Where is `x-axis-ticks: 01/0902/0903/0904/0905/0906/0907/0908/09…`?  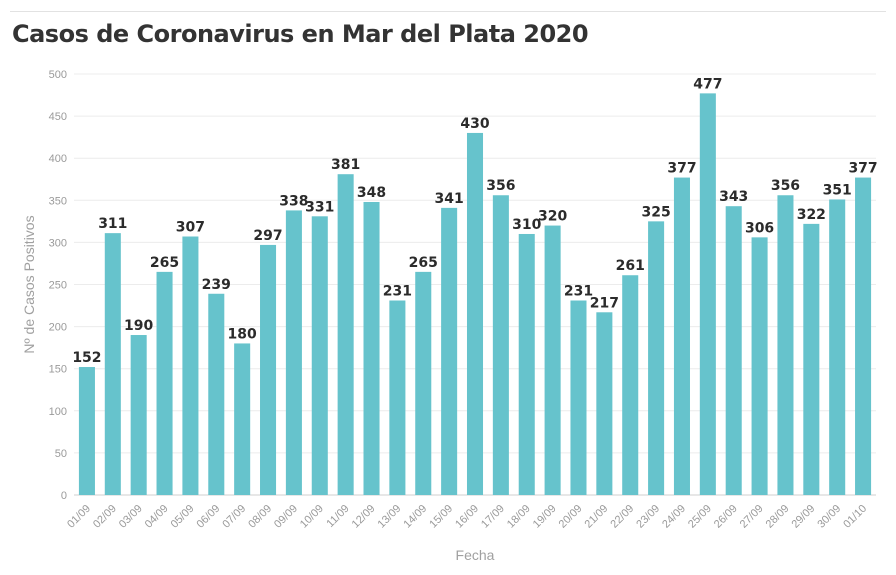 x-axis-ticks: 01/0902/0903/0904/0905/0906/0907/0908/09… is located at coordinates (467, 517).